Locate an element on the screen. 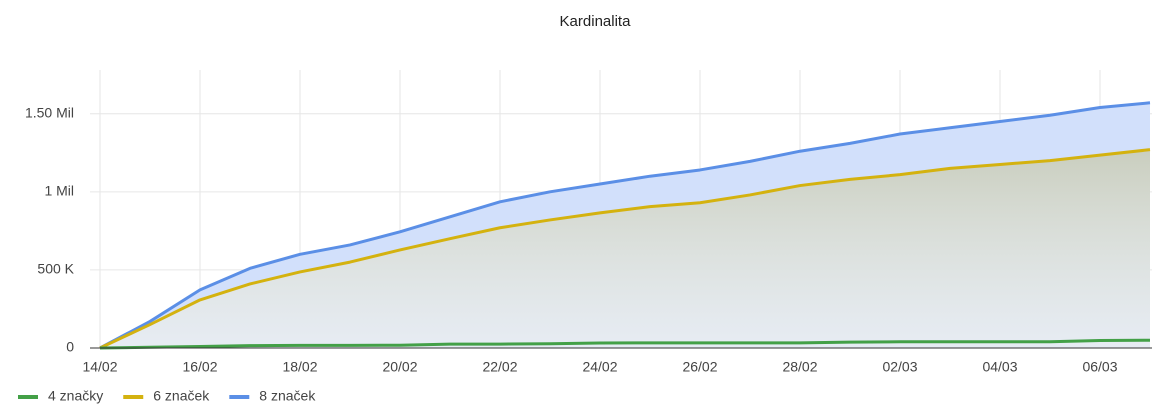 The image size is (1152, 405). y-tick-label: 1 Mil is located at coordinates (59, 191).